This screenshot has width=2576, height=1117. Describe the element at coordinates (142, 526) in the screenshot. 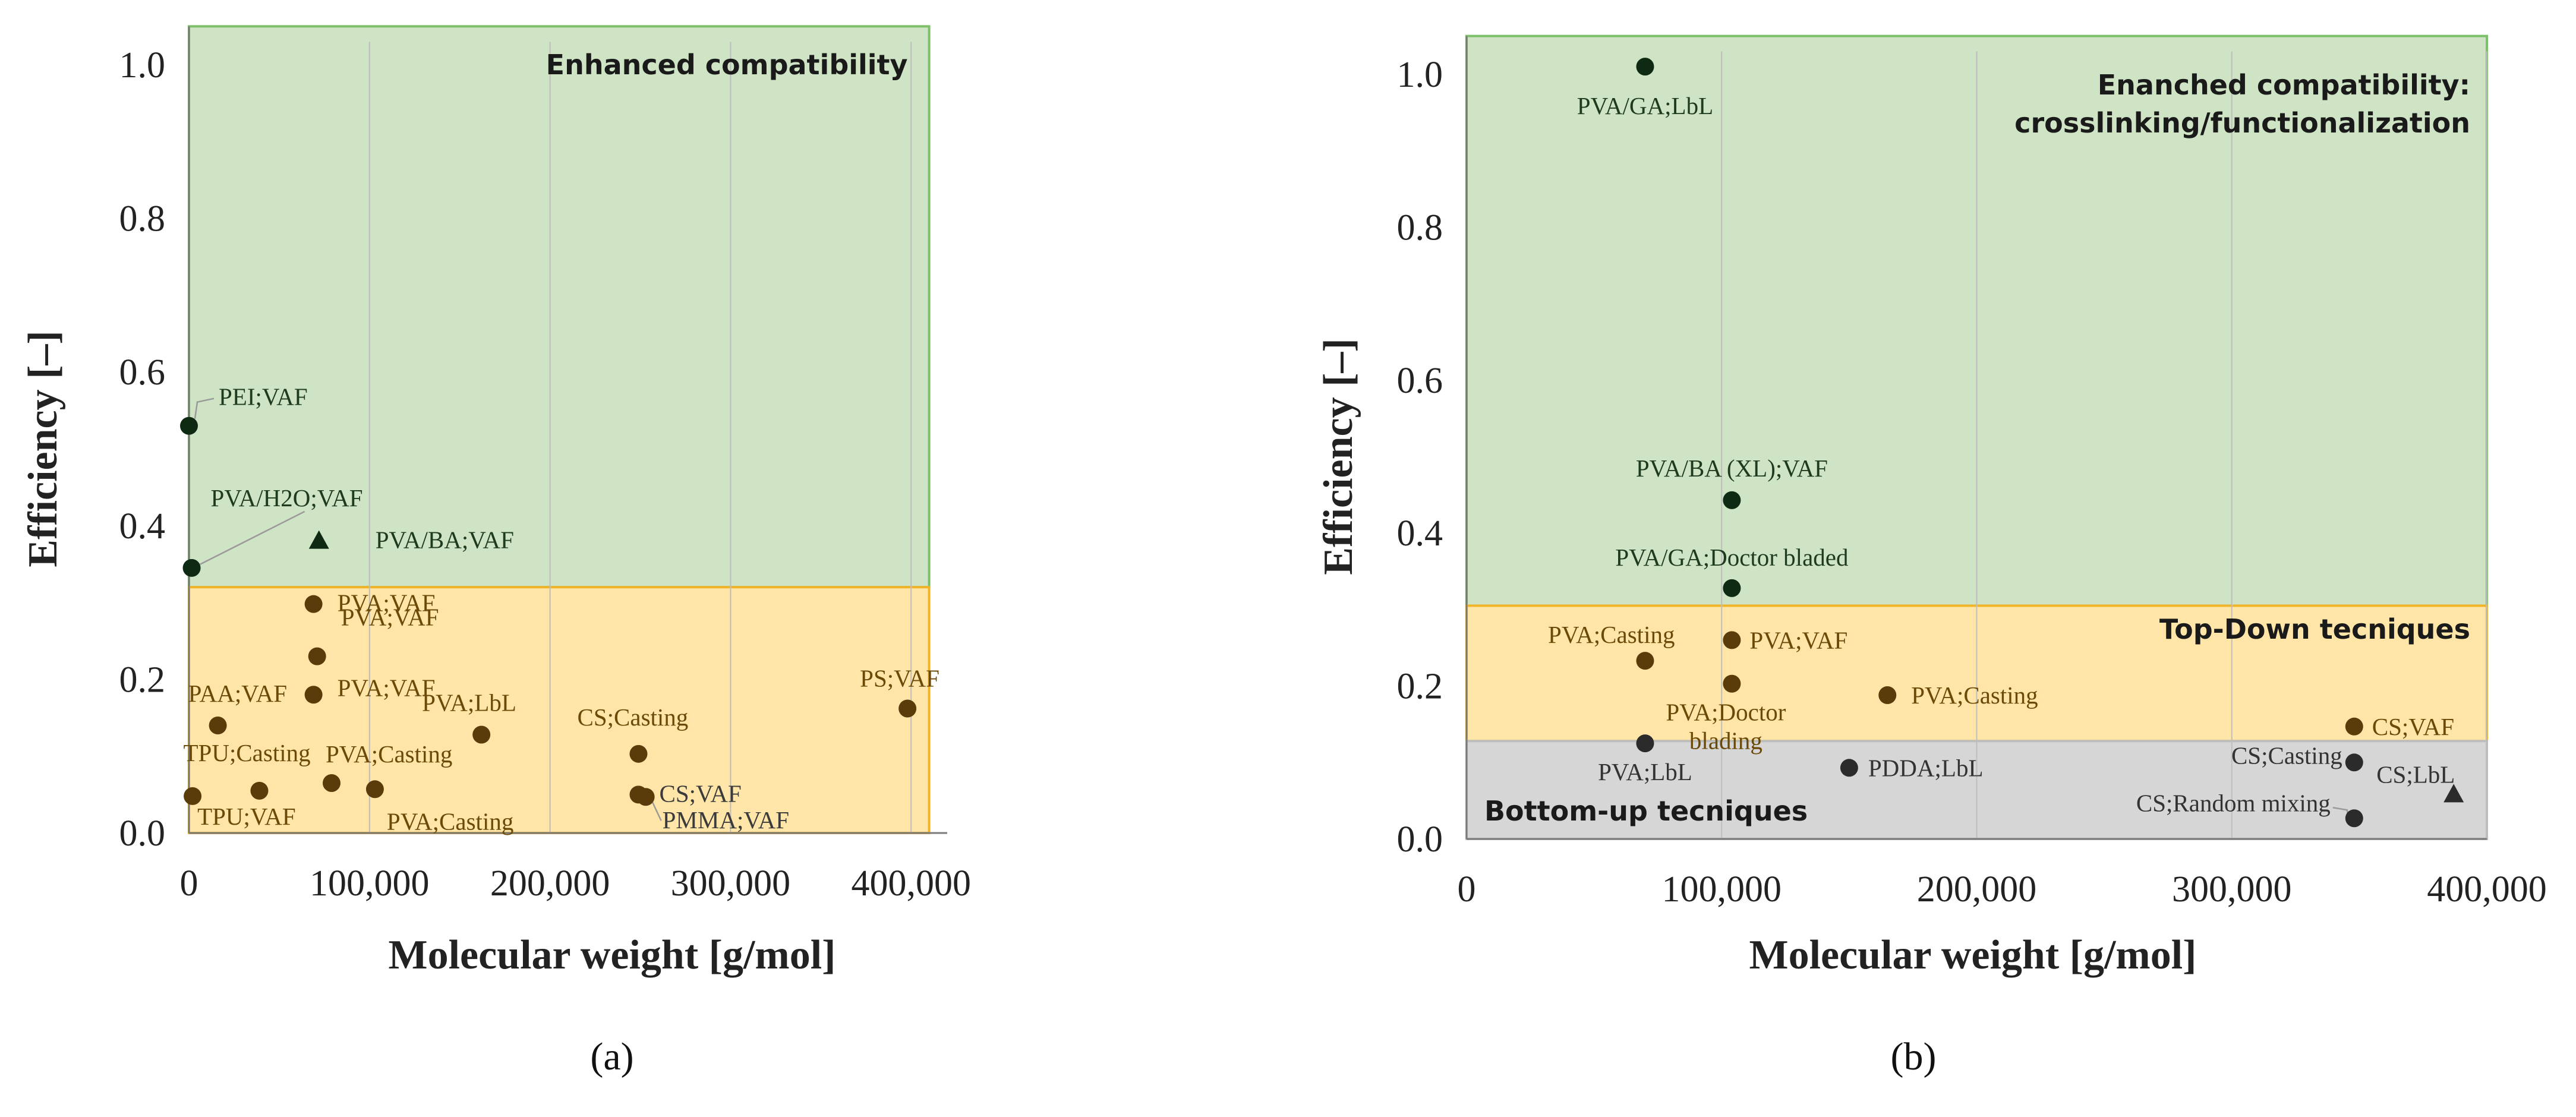

I see `chart-a-y-tick-label: 0.4` at that location.